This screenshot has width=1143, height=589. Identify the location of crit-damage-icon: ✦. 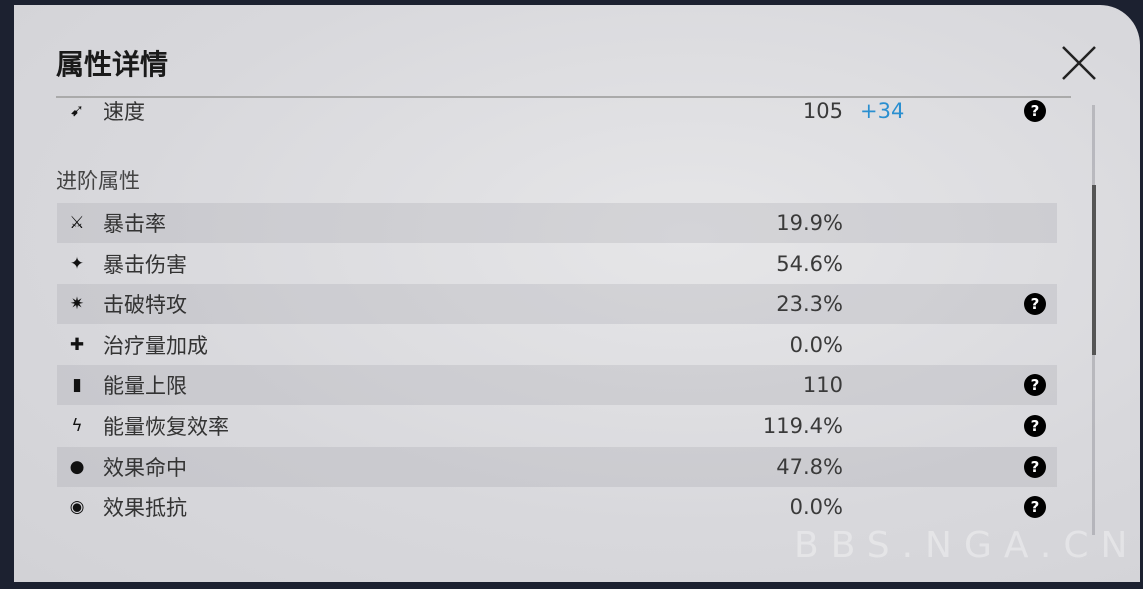
(77, 263).